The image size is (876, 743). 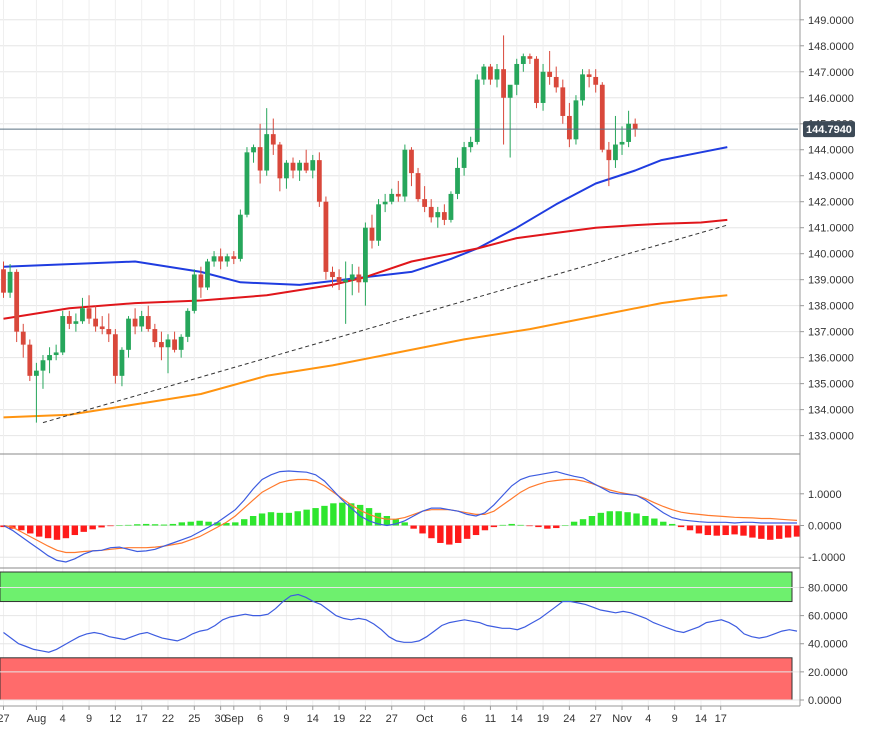 I want to click on macd-tick-label: 0.0000, so click(x=825, y=527).